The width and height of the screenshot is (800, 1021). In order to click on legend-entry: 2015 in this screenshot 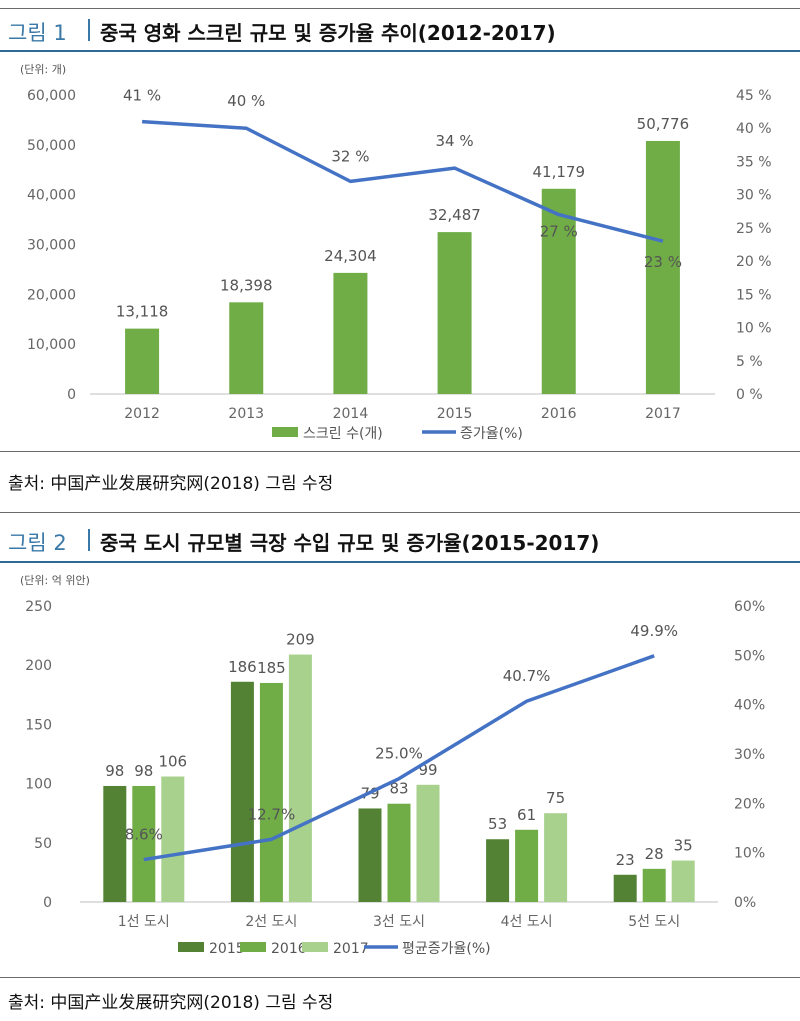, I will do `click(227, 949)`.